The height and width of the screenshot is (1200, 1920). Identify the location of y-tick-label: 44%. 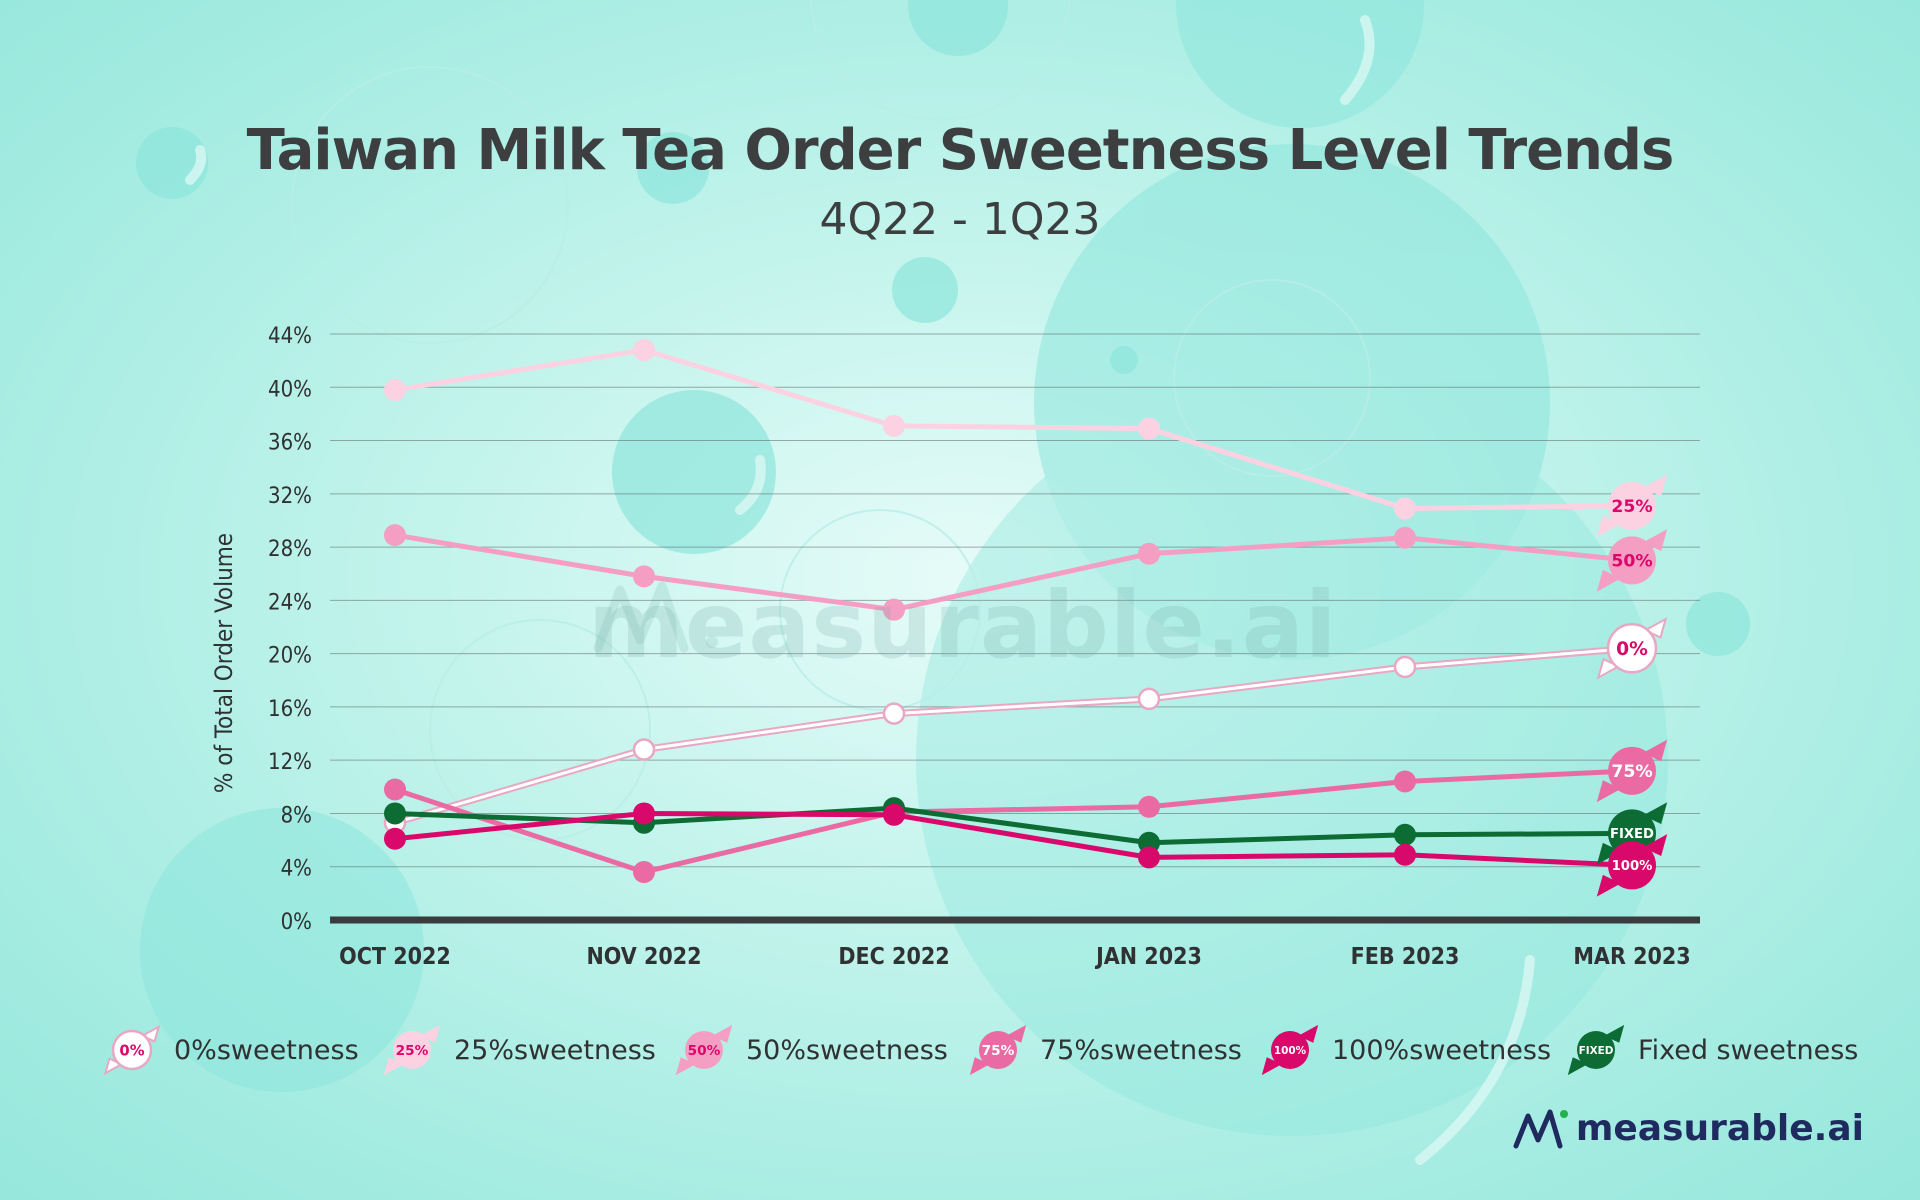
(290, 336).